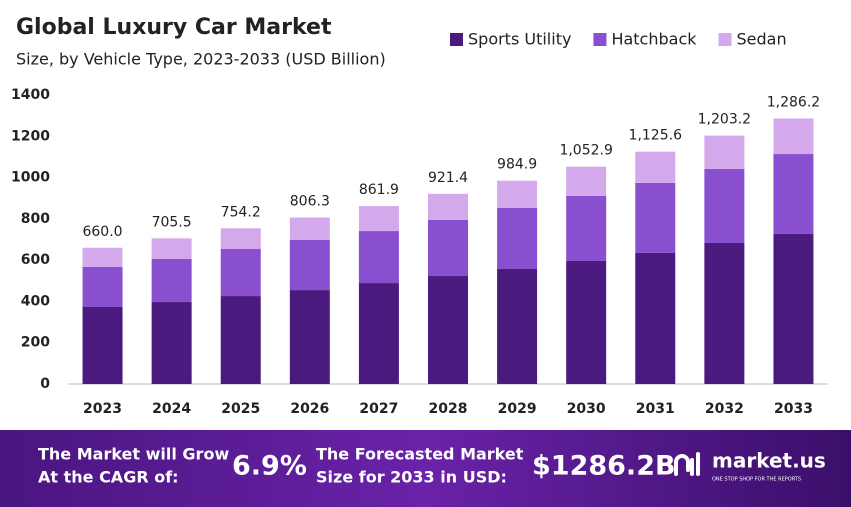 Image resolution: width=851 pixels, height=507 pixels. I want to click on y-tick-label: 200, so click(35, 343).